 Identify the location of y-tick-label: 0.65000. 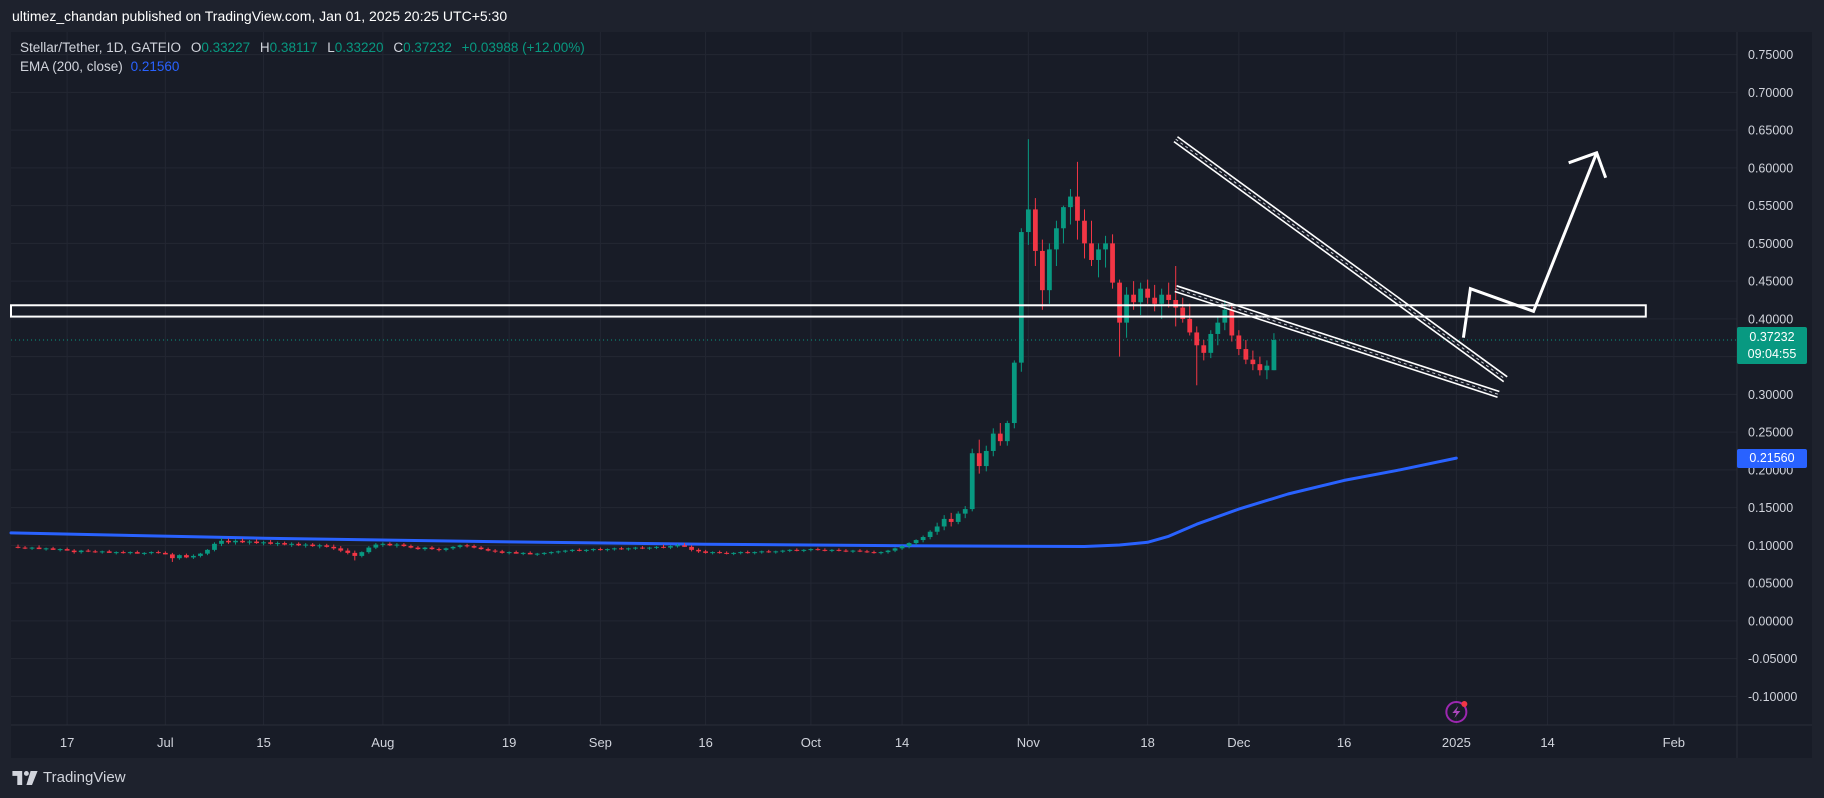
(1770, 131).